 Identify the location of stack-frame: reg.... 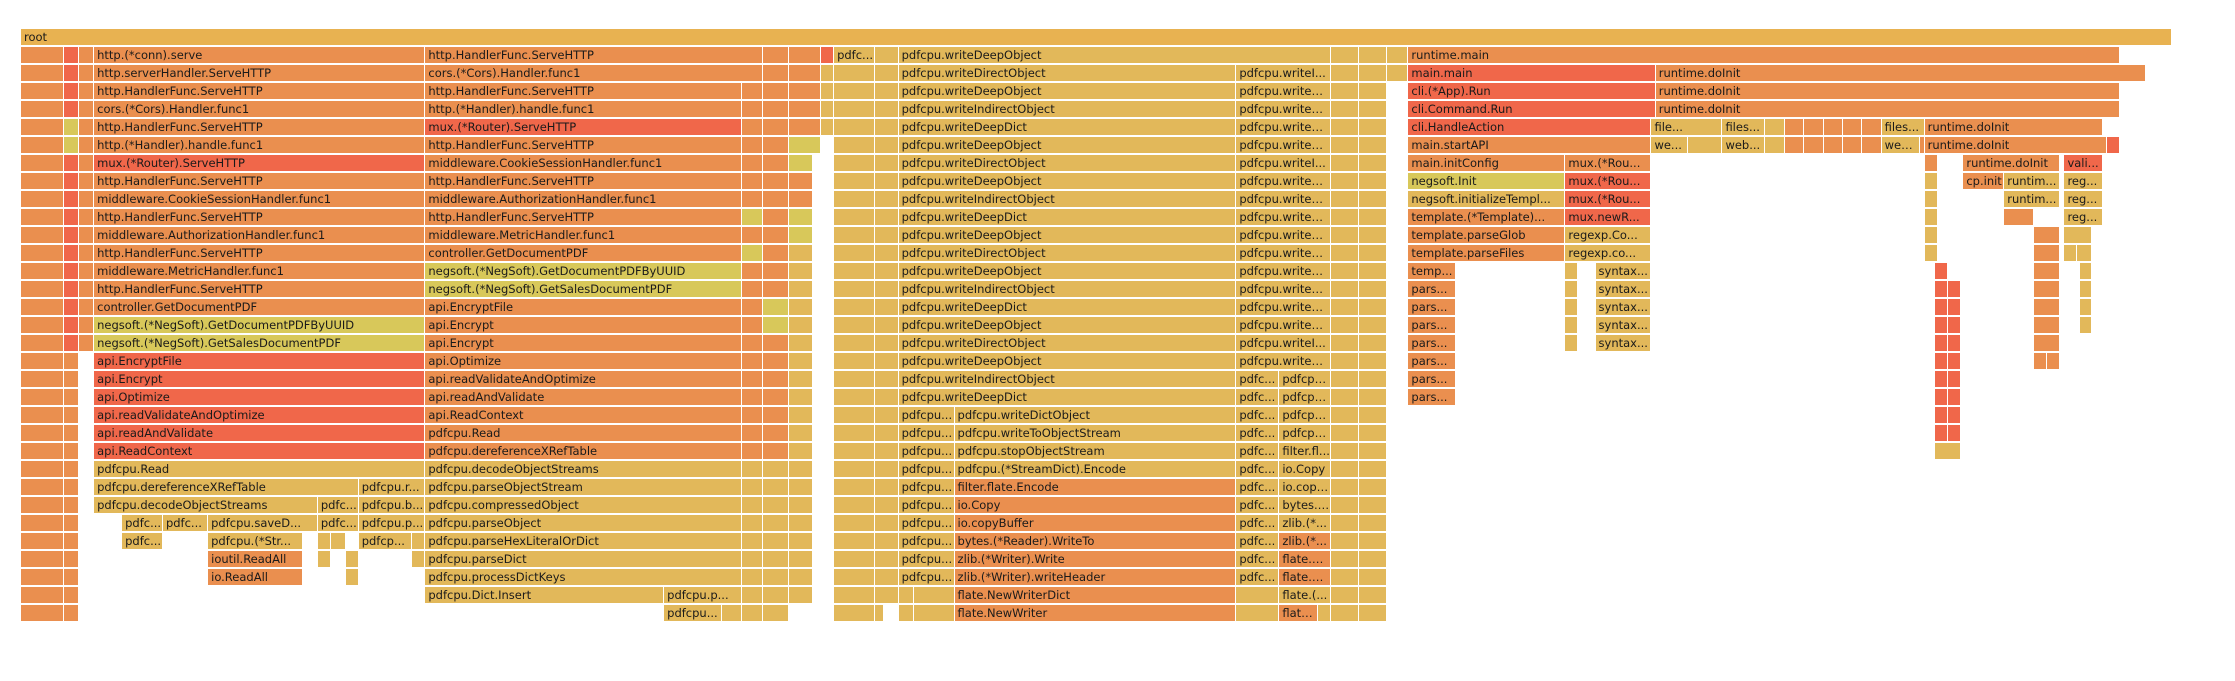
(2084, 217).